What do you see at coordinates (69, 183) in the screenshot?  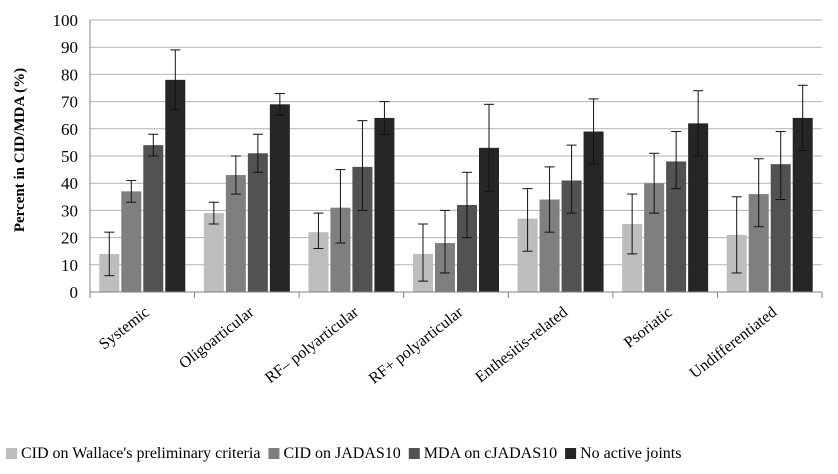 I see `y-tick-label: 40` at bounding box center [69, 183].